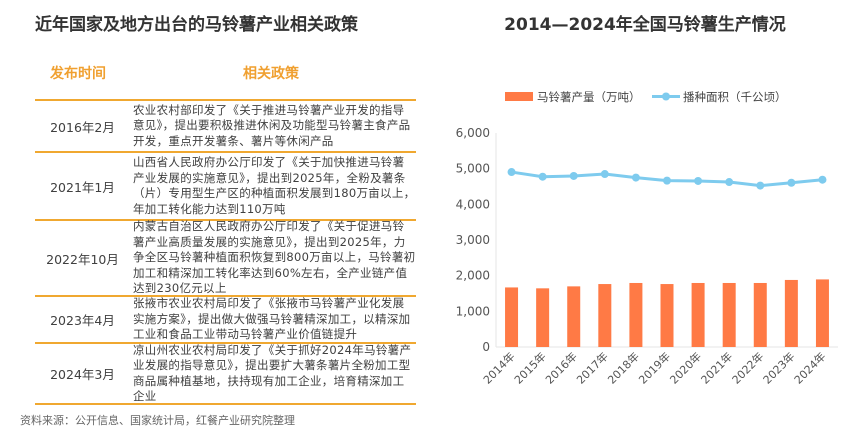 The image size is (850, 438). What do you see at coordinates (473, 133) in the screenshot?
I see `y-tick-label: 6,000` at bounding box center [473, 133].